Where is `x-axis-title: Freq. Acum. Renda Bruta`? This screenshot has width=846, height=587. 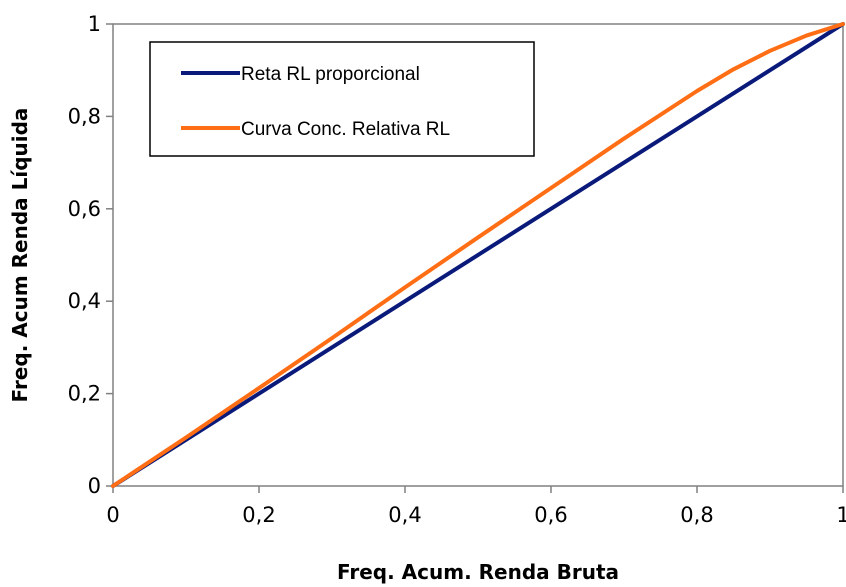 x-axis-title: Freq. Acum. Renda Bruta is located at coordinates (478, 572).